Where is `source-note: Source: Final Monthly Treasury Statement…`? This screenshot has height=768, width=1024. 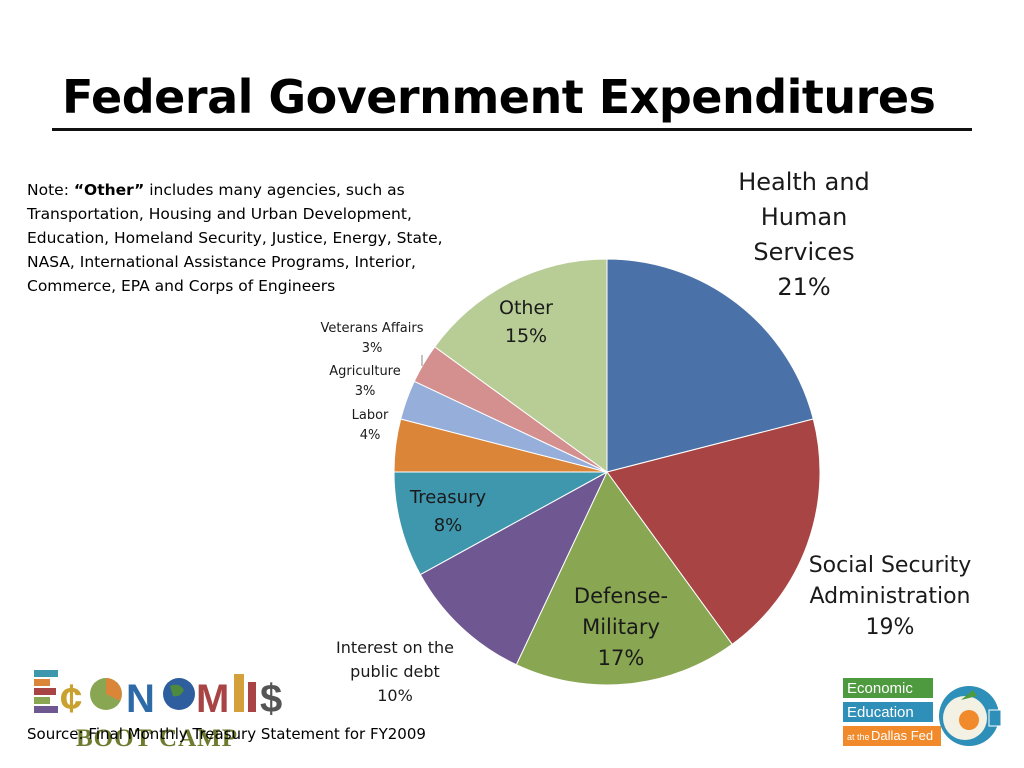
source-note: Source: Final Monthly Treasury Statement… is located at coordinates (226, 734).